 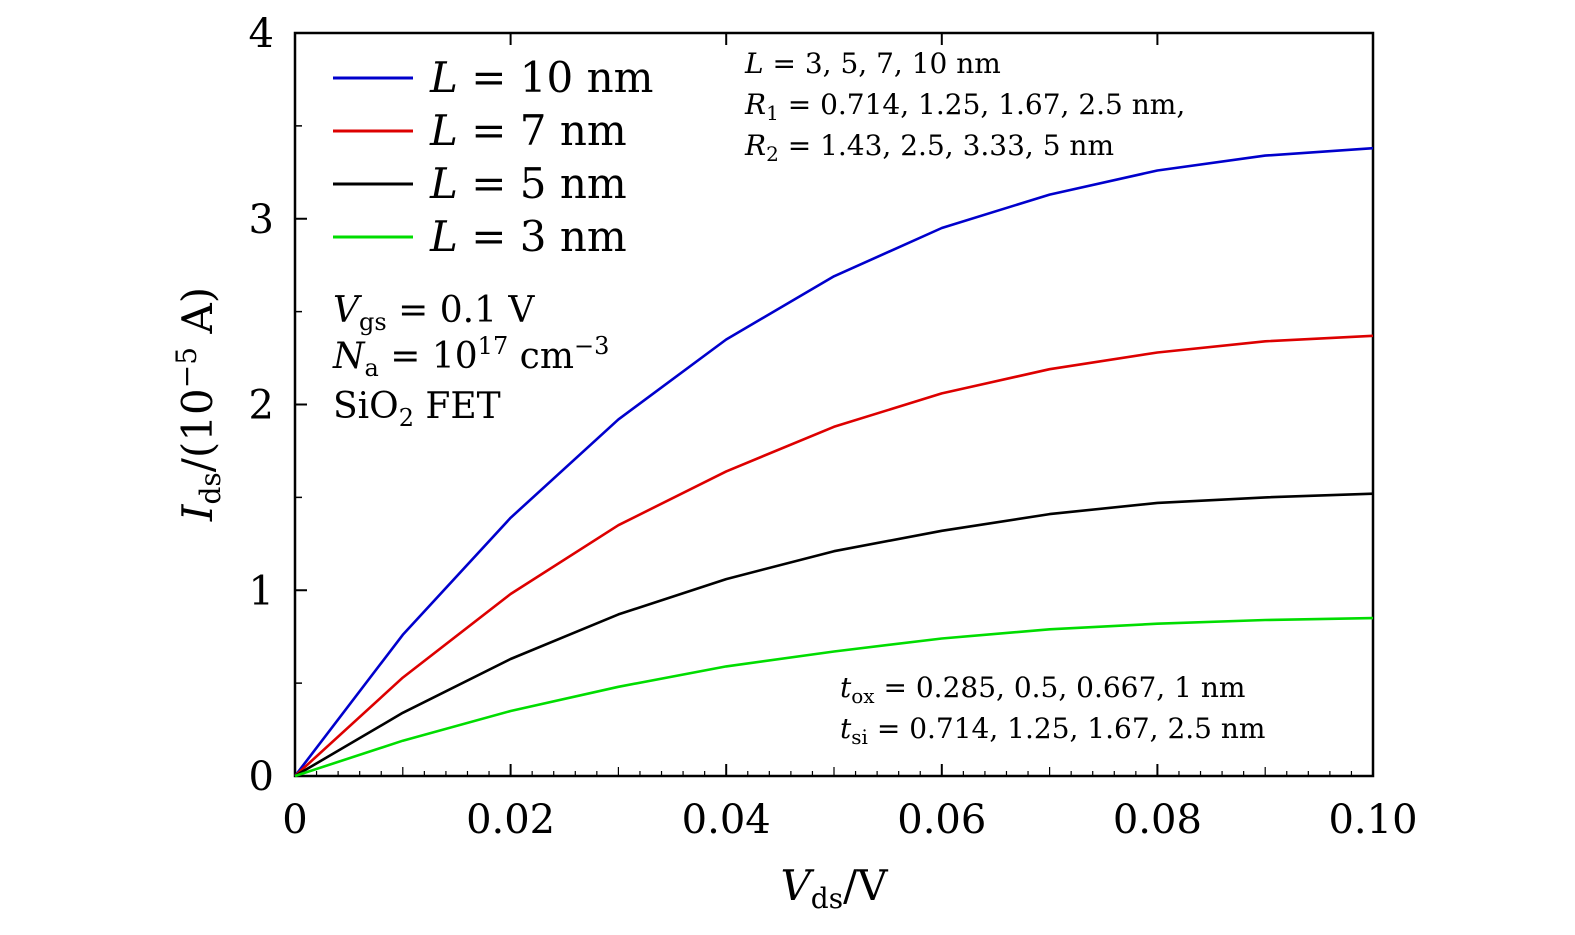 I want to click on series-line-l-3-nm, so click(x=834, y=697).